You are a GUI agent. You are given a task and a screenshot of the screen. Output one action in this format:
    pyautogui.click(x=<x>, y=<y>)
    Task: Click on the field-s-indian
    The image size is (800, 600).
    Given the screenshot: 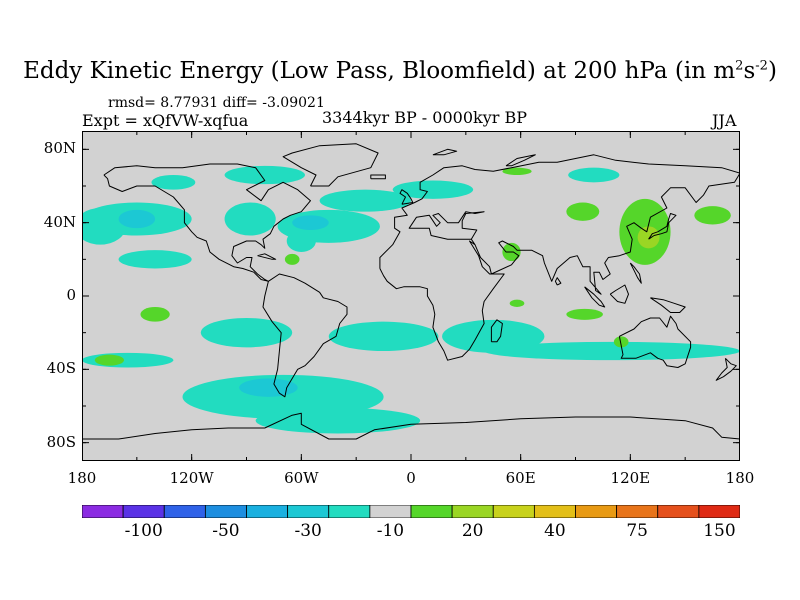 What is the action you would take?
    pyautogui.click(x=493, y=336)
    